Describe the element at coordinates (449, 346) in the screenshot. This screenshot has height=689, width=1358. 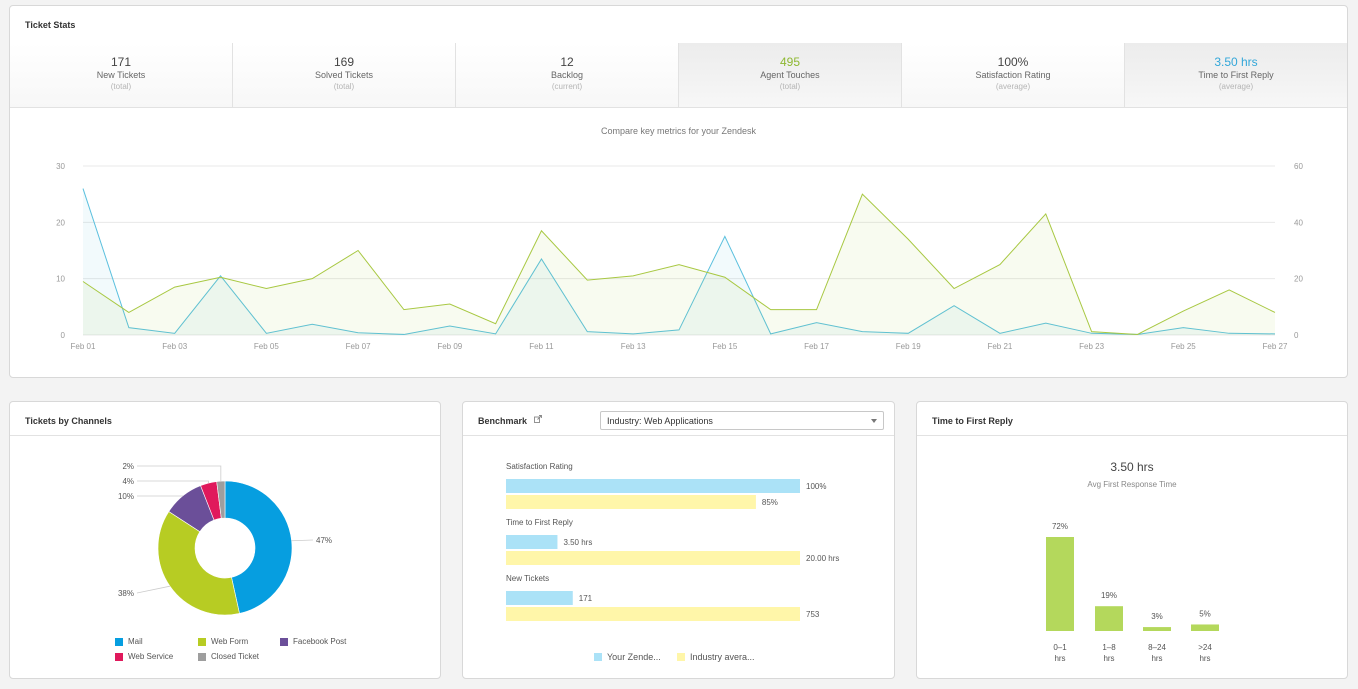
I see `x-tick-label: Feb 09` at that location.